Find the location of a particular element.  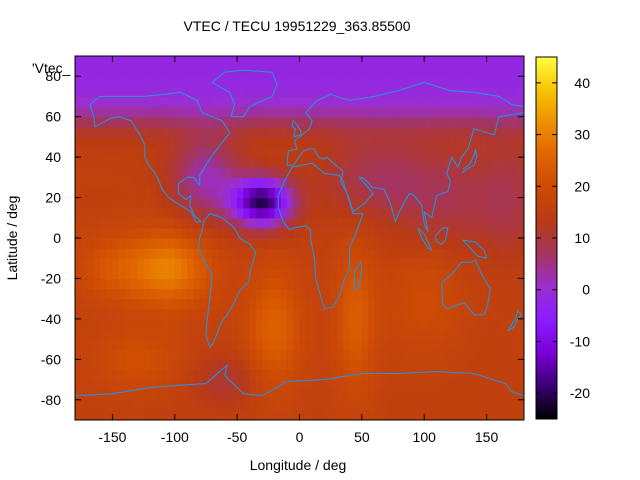

coastline-australia is located at coordinates (466, 287).